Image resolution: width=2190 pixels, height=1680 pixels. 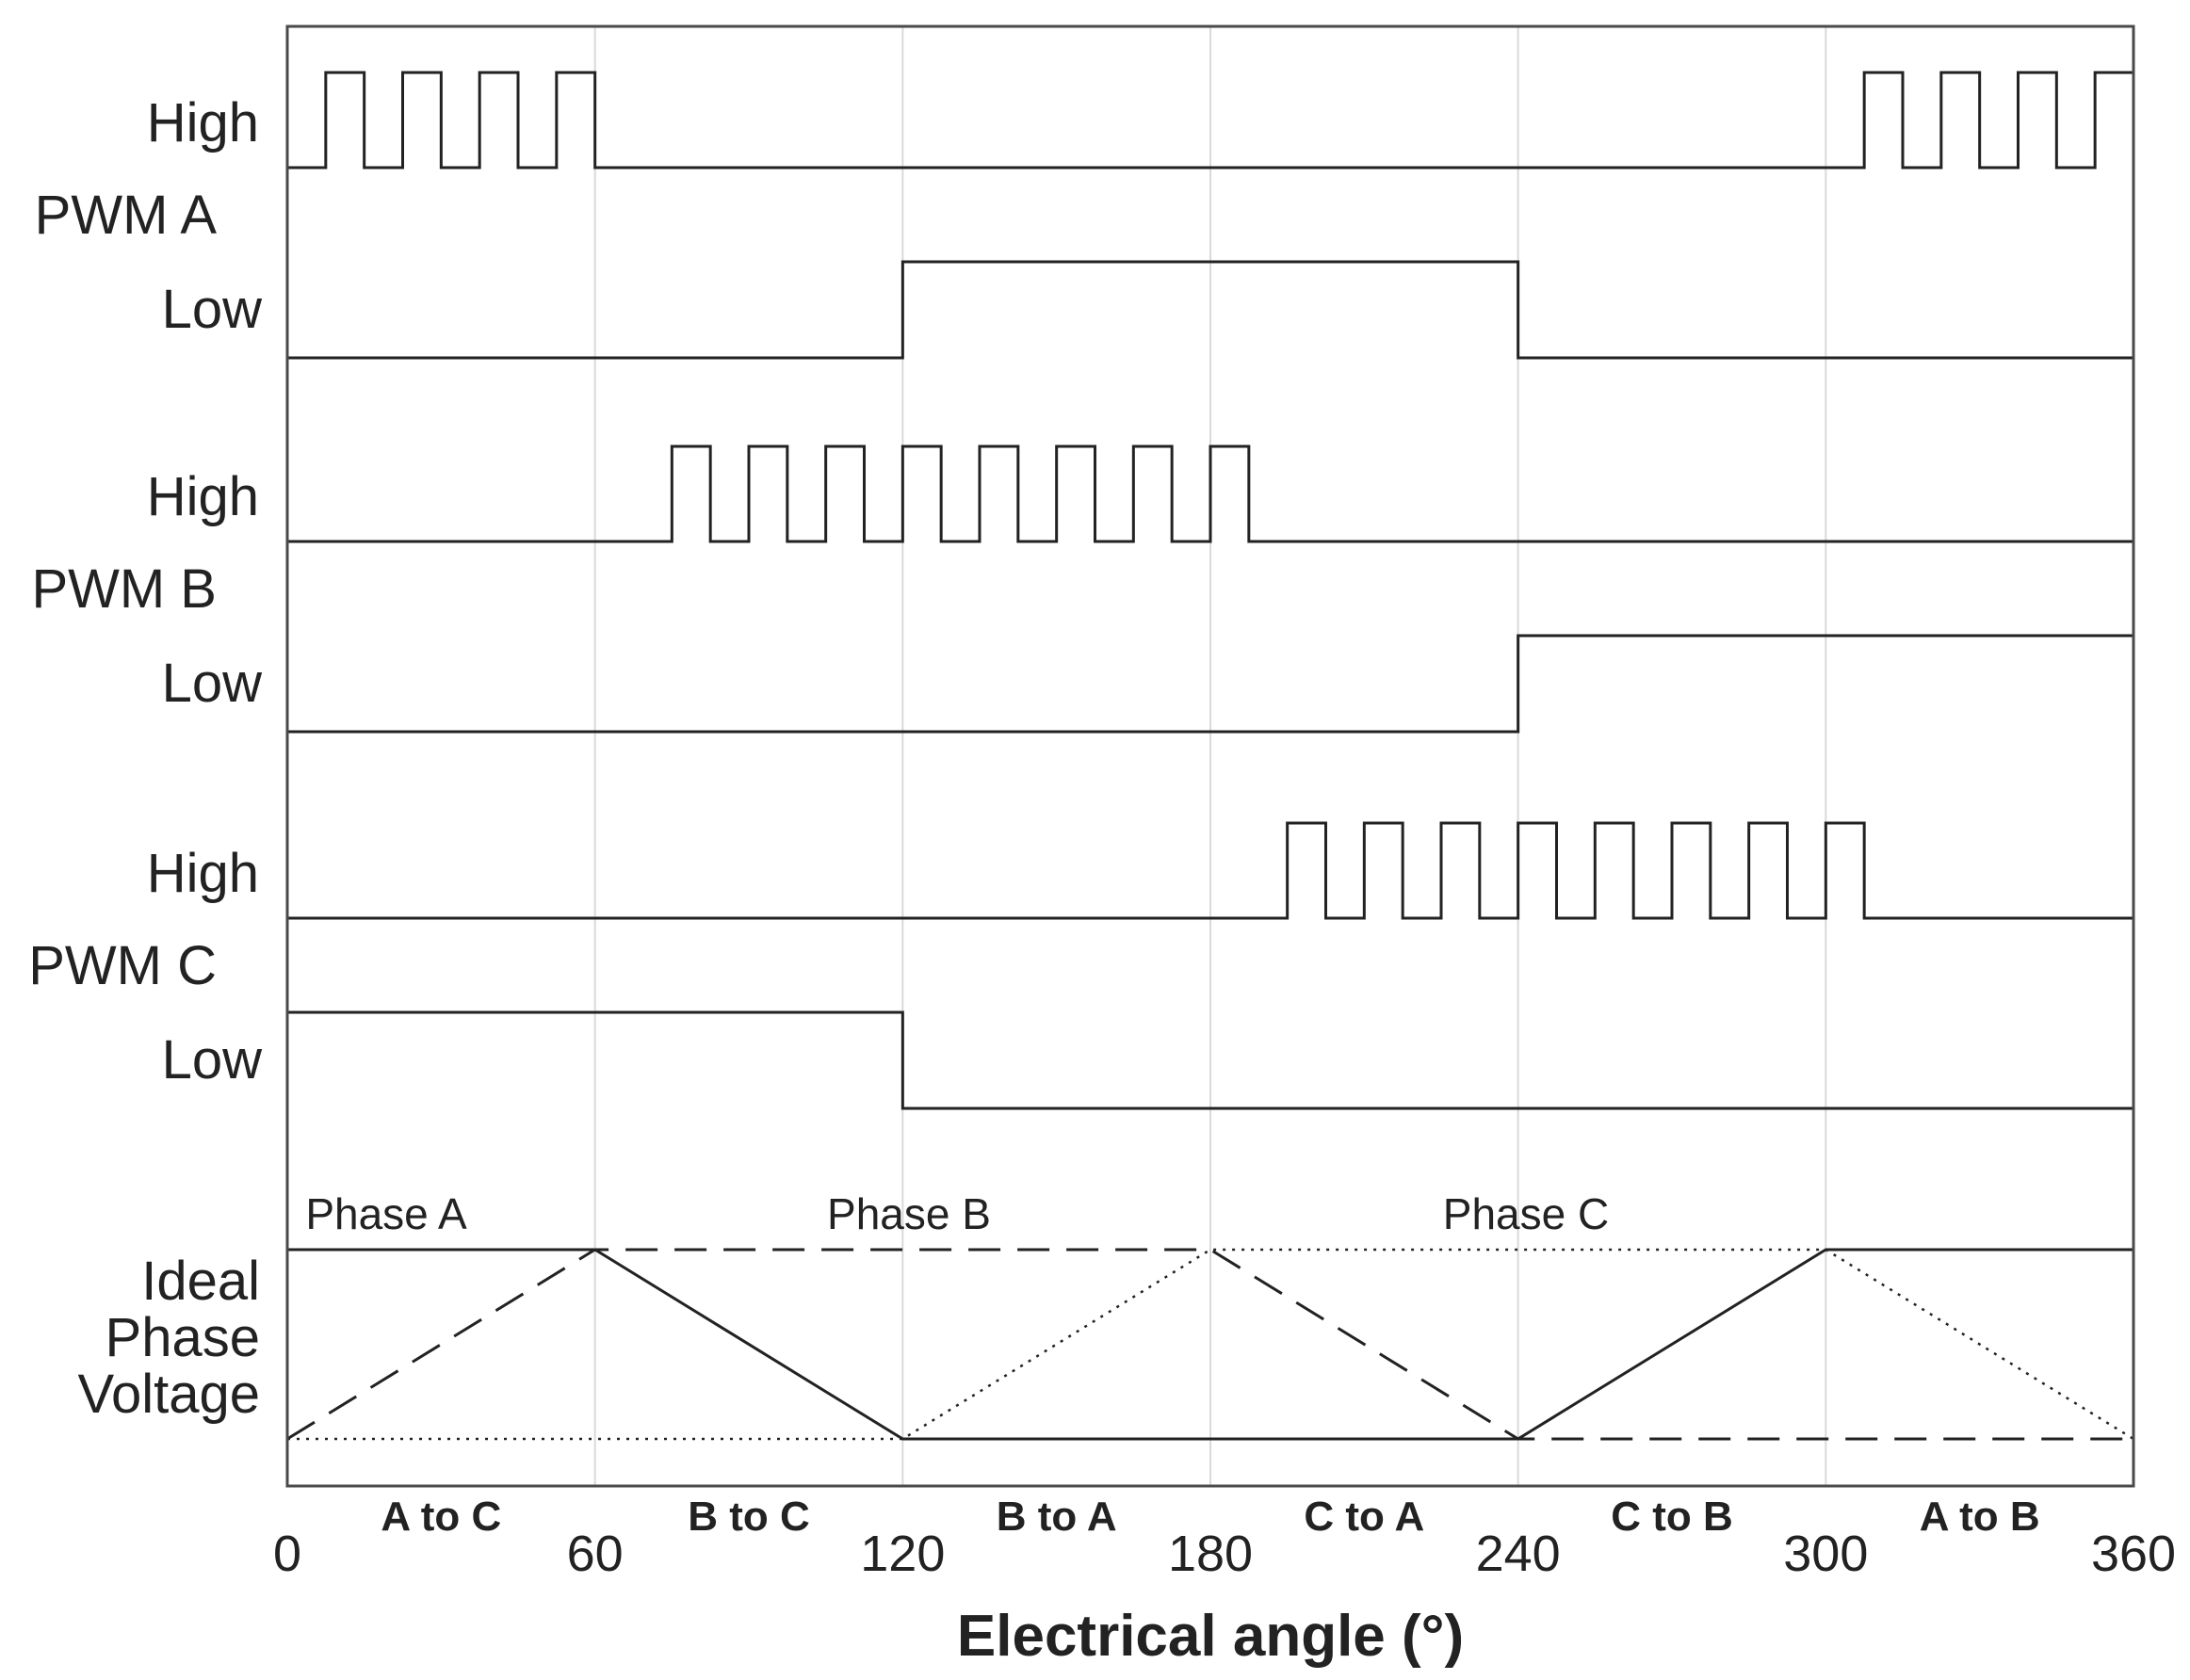 What do you see at coordinates (200, 1281) in the screenshot?
I see `ideal-phase-voltage-label-1: Ideal` at bounding box center [200, 1281].